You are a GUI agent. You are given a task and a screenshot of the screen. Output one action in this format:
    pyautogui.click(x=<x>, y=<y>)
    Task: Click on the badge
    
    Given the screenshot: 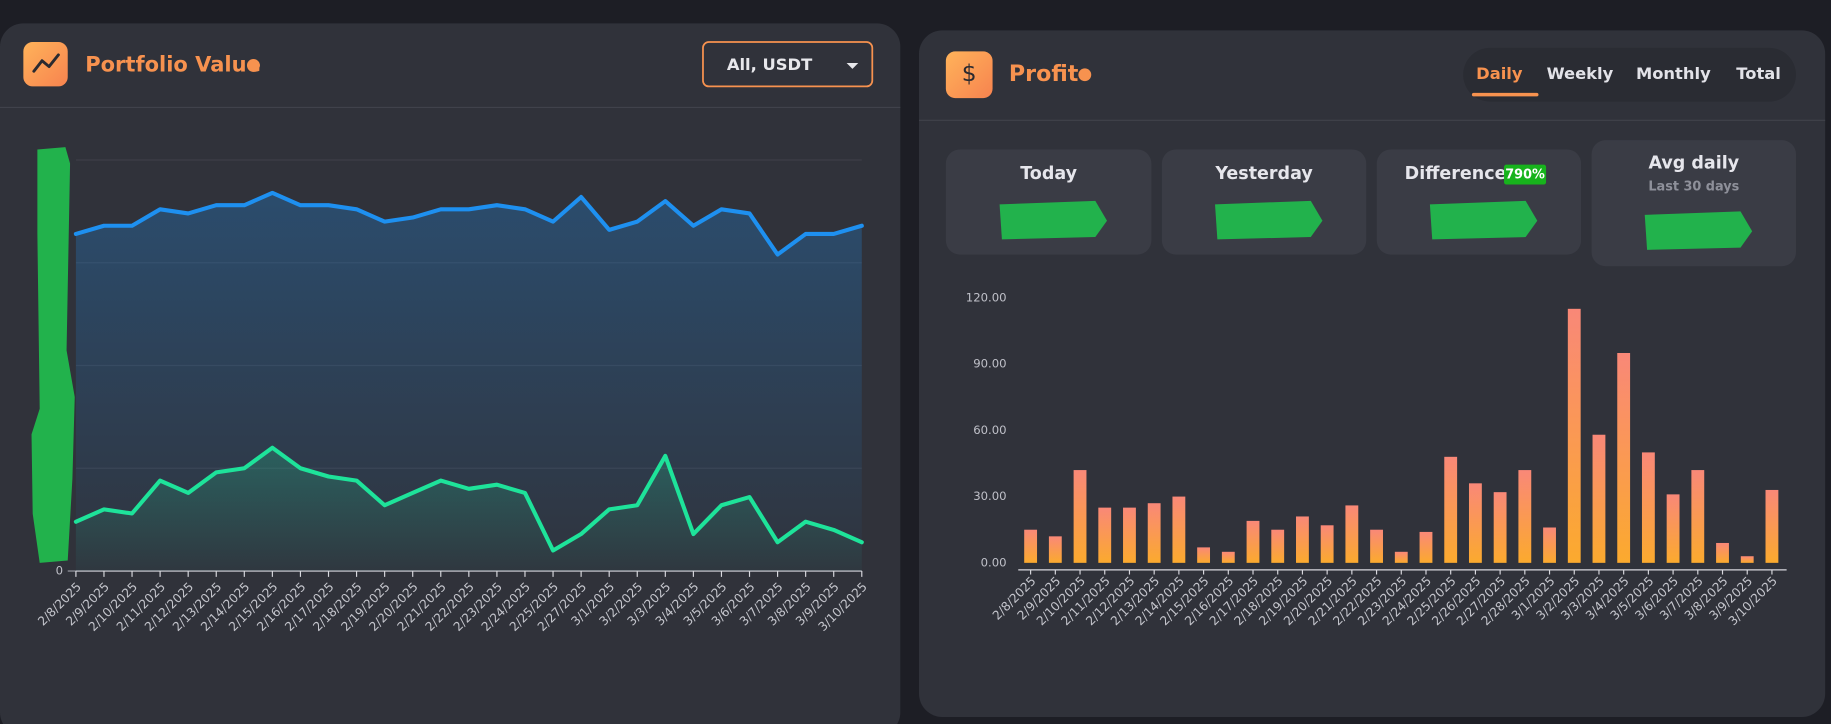 What is the action you would take?
    pyautogui.click(x=1525, y=174)
    